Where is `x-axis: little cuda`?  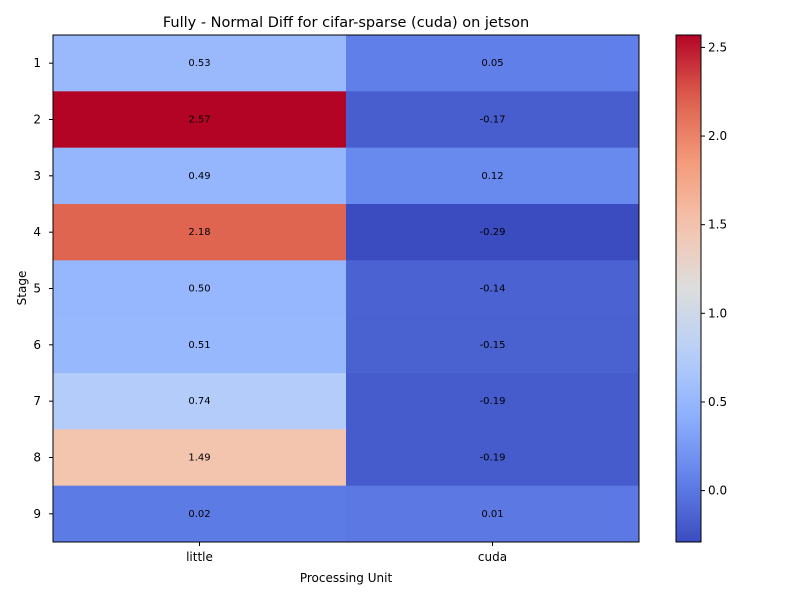
x-axis: little cuda is located at coordinates (346, 553).